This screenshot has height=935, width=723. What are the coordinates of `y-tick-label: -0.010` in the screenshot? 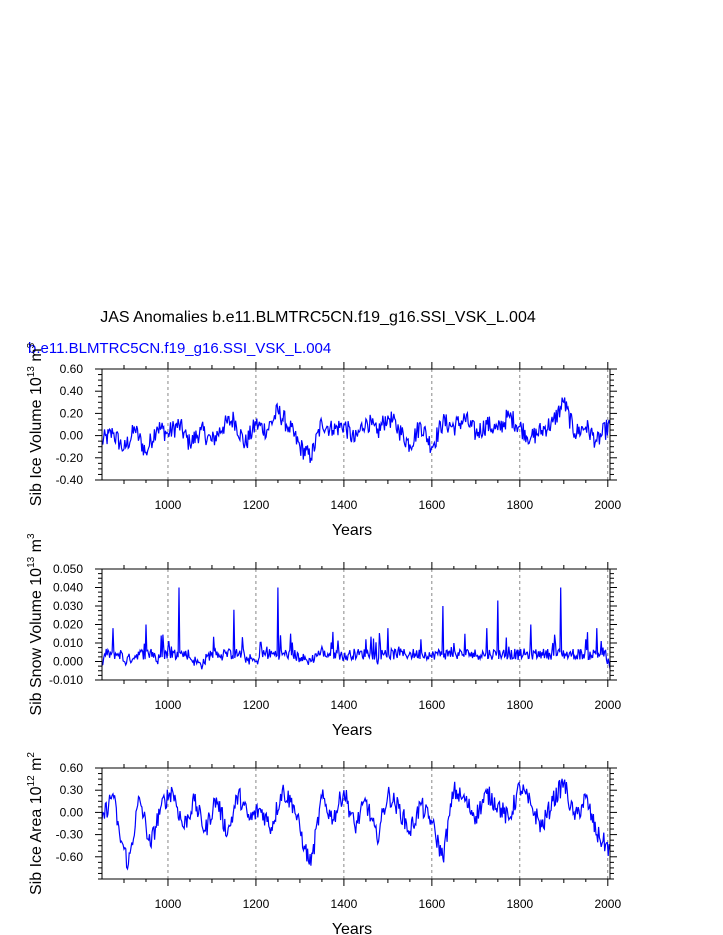 It's located at (66, 680).